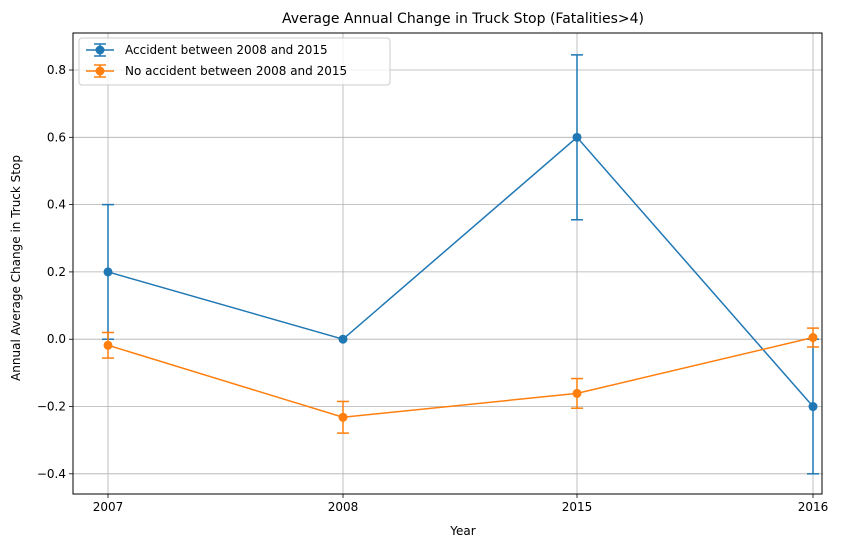 The height and width of the screenshot is (547, 857). I want to click on y-axis-ticks: −0.4 −0.2 0.0 0.2 0.4 0.6 0.8, so click(55, 272).